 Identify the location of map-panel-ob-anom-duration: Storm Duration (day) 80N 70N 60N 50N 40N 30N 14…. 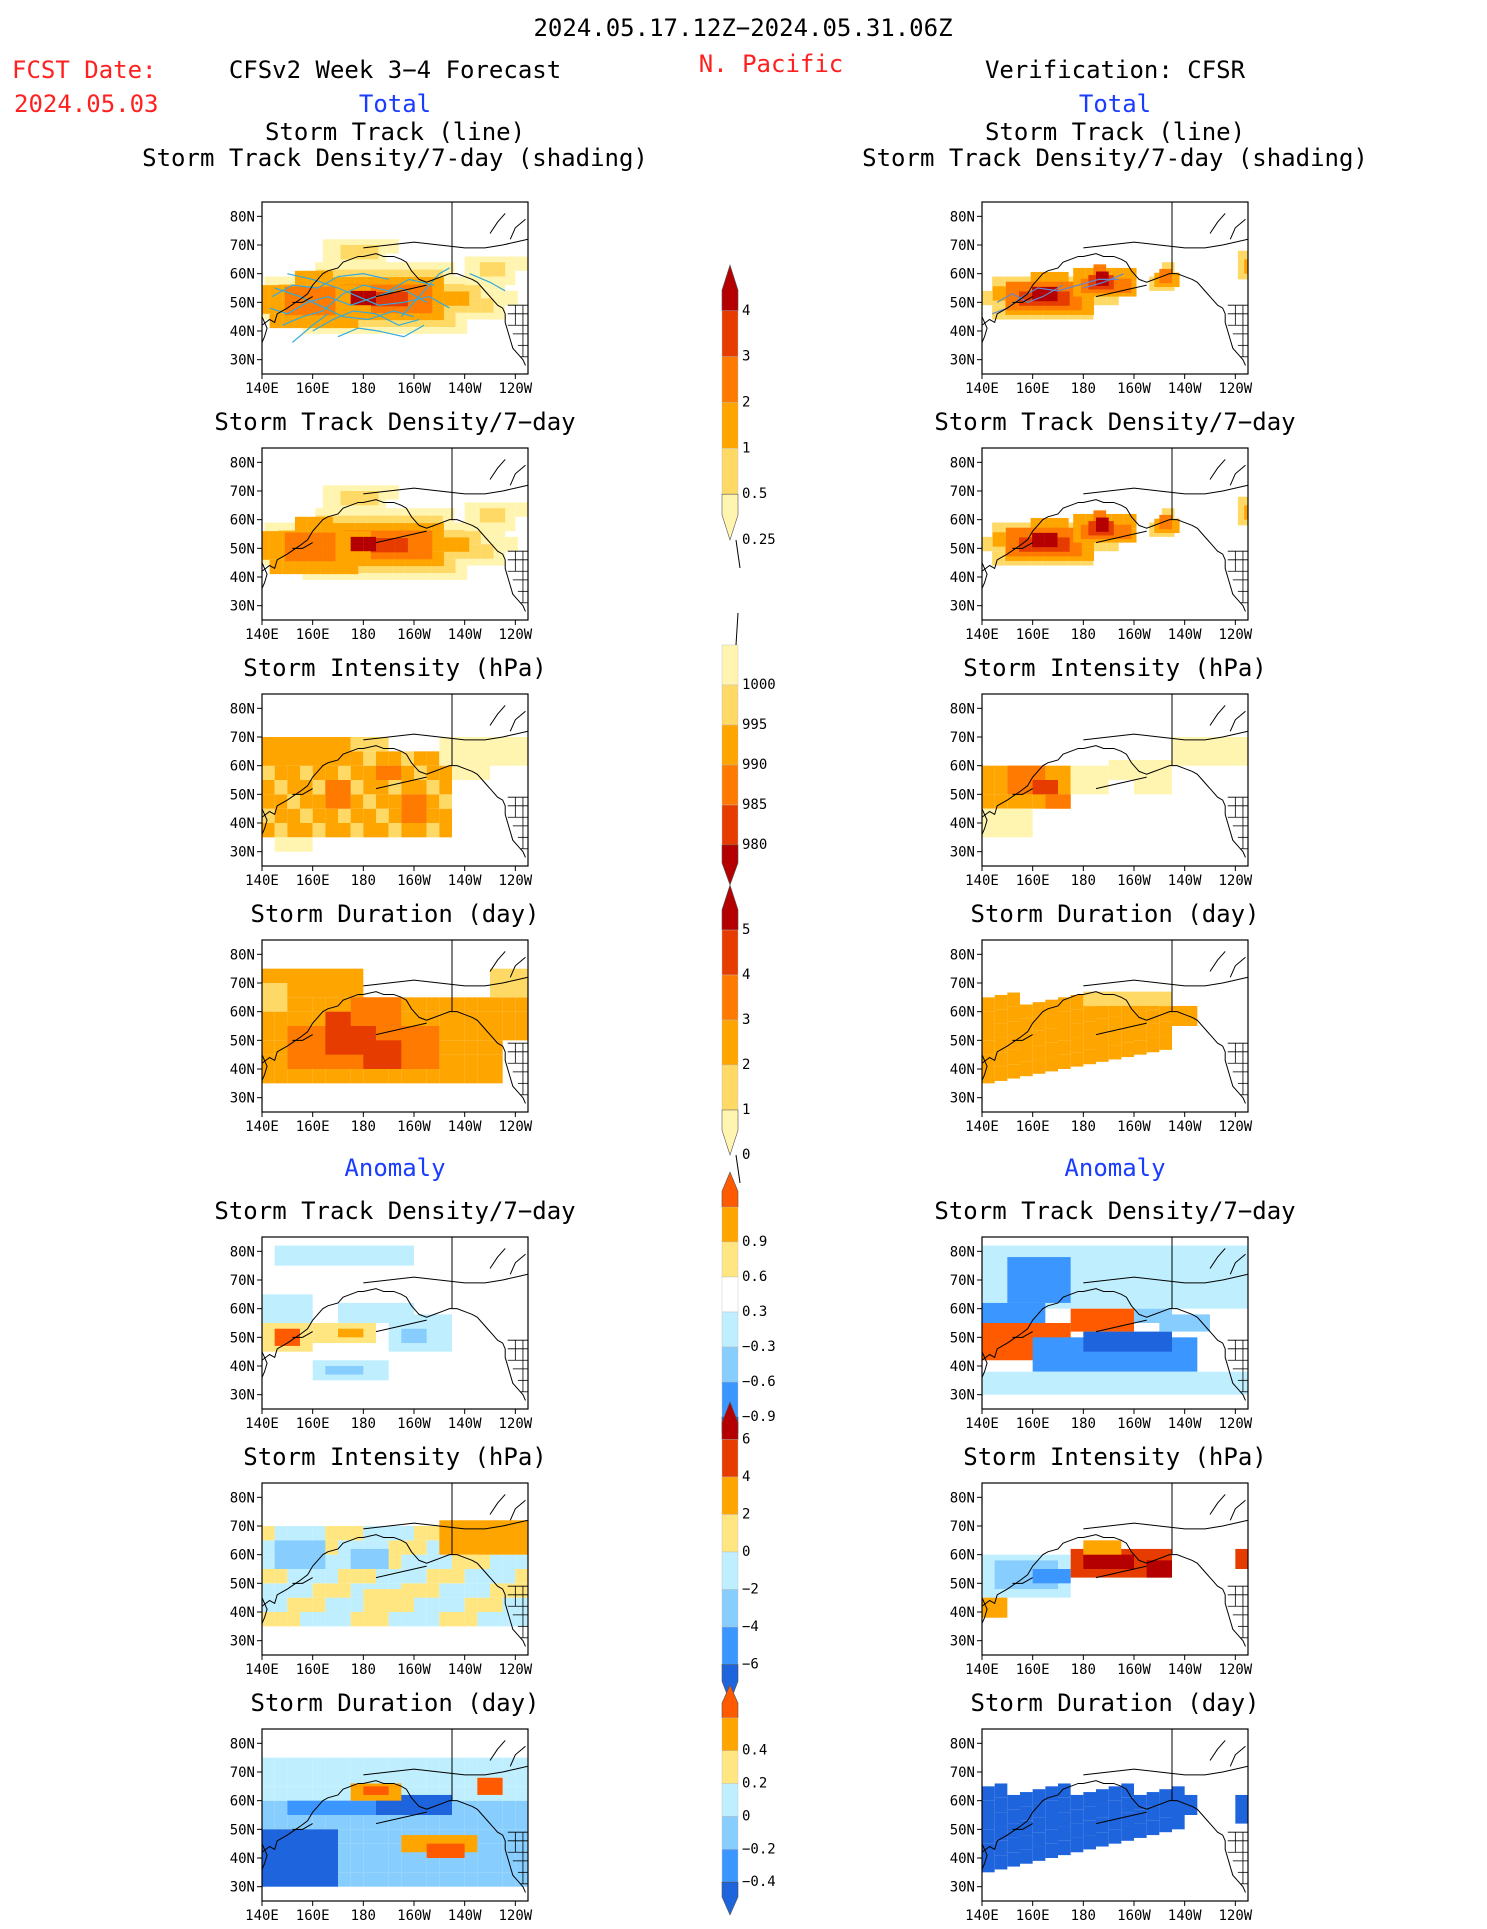
(1105, 1806).